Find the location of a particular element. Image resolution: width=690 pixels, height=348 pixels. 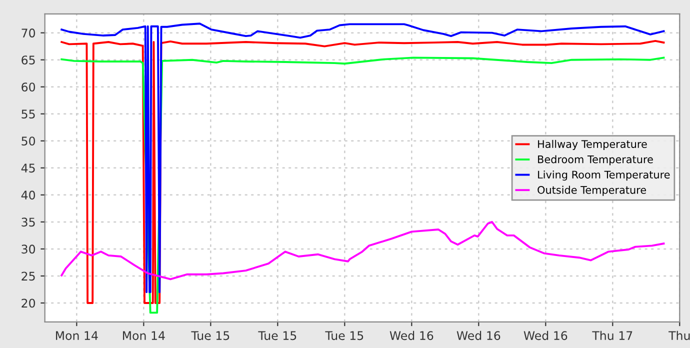

legend-label: Bedroom Temperature is located at coordinates (595, 160).